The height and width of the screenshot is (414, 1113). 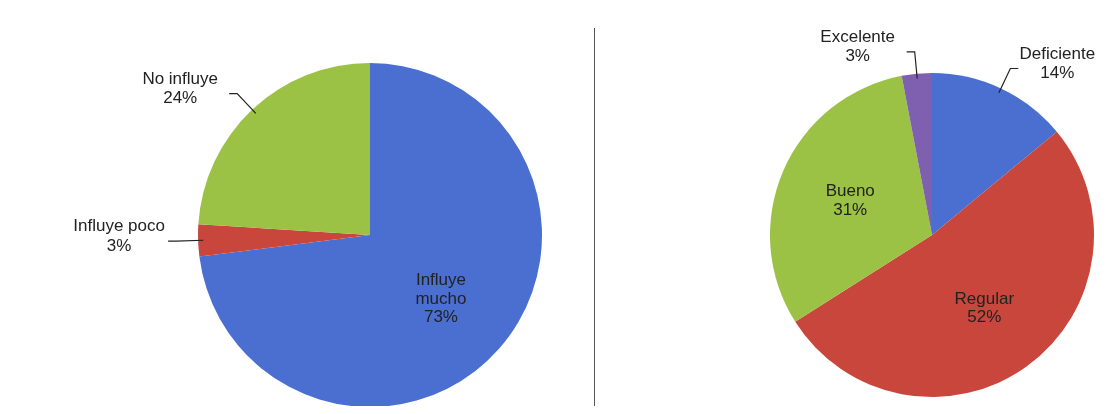 I want to click on data-label: 14%, so click(x=1057, y=73).